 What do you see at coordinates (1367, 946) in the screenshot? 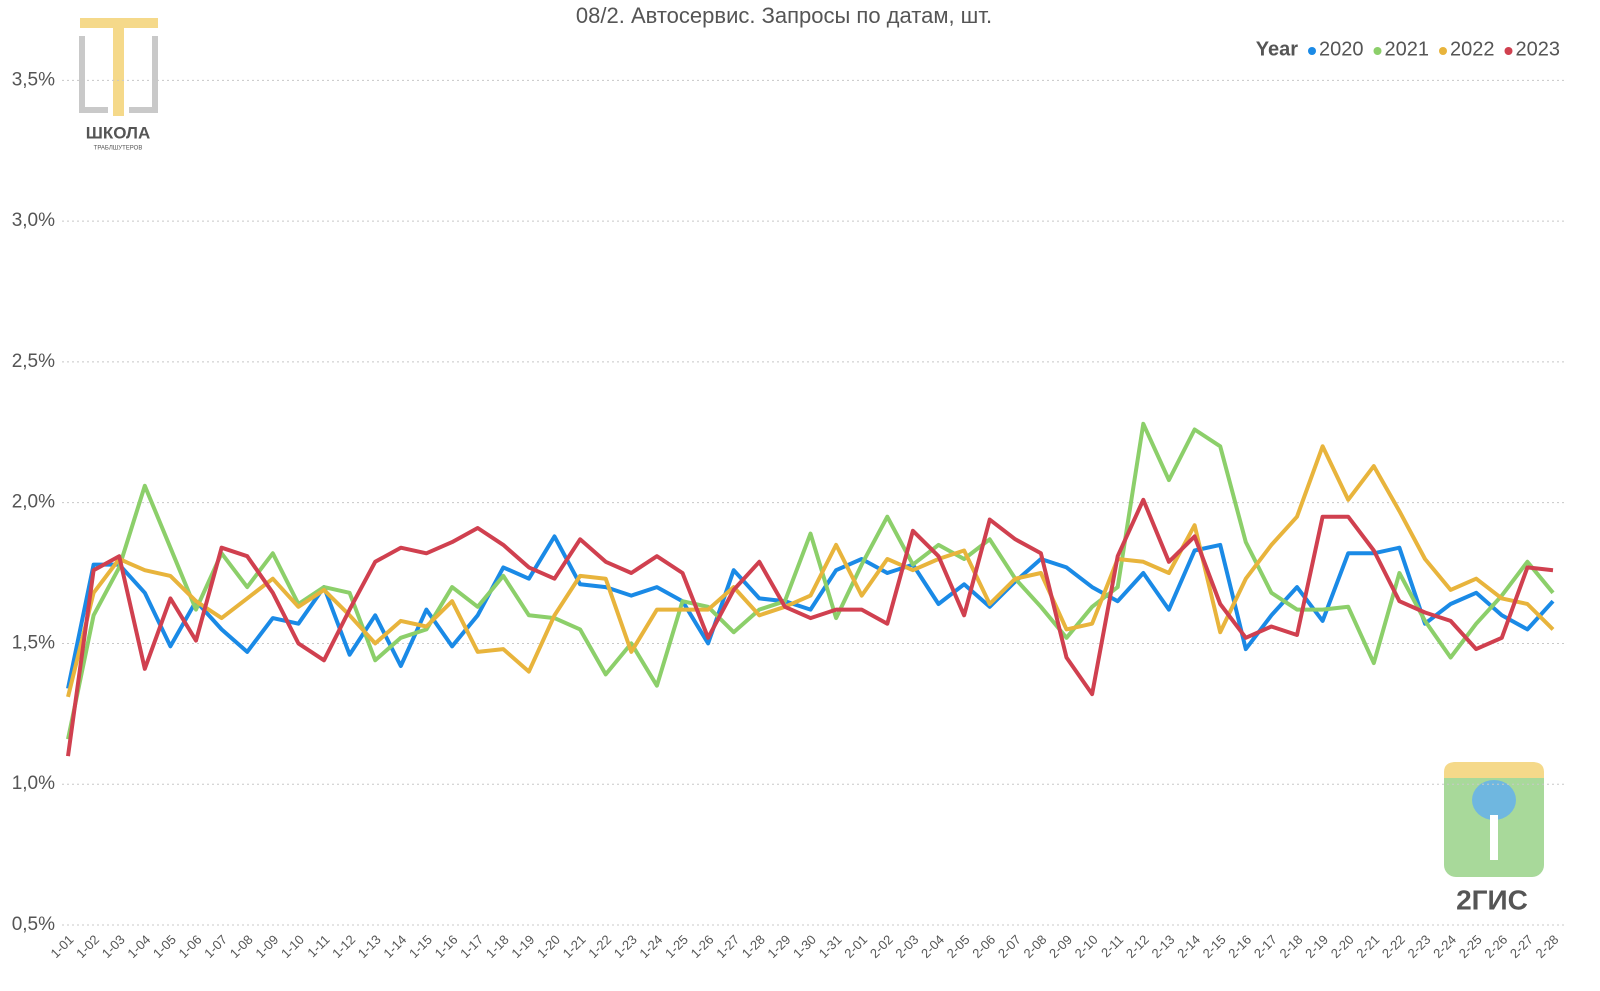
I see `x-tick-label: 2-21` at bounding box center [1367, 946].